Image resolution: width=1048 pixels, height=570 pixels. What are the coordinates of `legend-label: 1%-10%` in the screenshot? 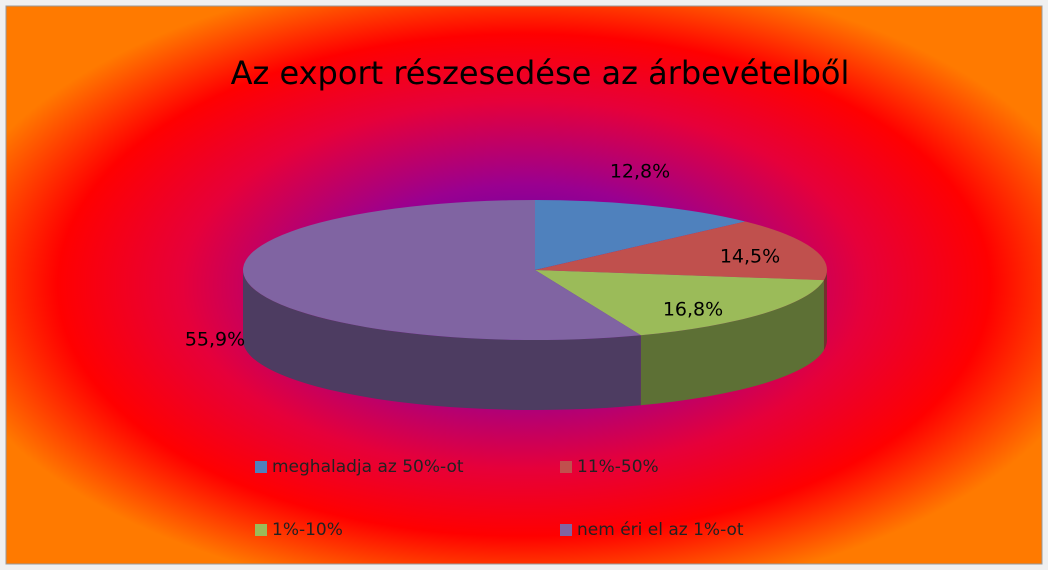 It's located at (307, 530).